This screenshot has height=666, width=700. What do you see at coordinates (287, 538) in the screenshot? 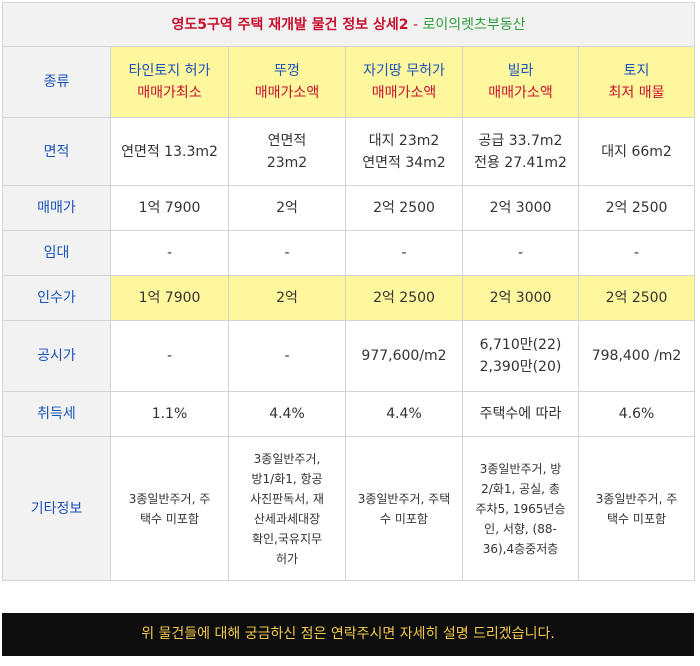
I see `etc-line: 확인,국유지무` at bounding box center [287, 538].